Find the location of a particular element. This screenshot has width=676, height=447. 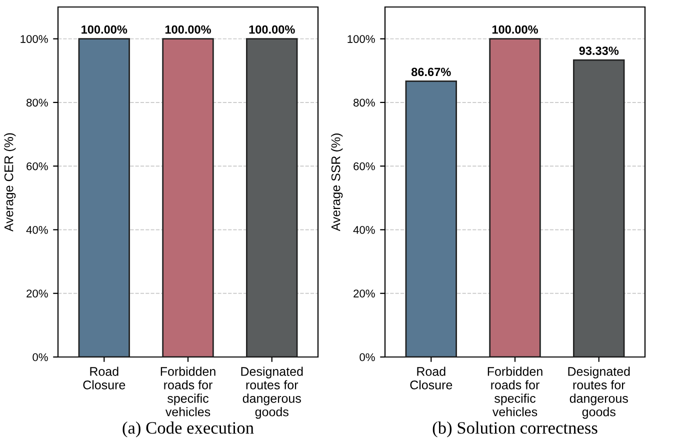

y-axis-title: Average CER (%) is located at coordinates (10, 182).